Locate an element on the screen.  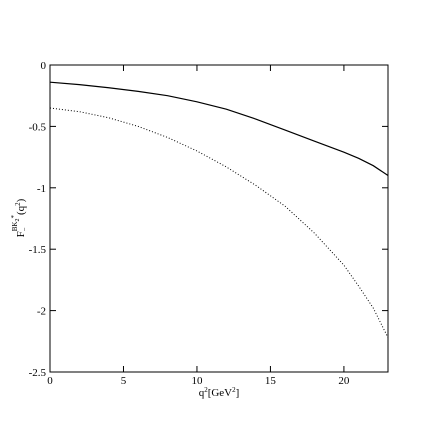
x-axis-label-part: ] is located at coordinates (238, 393).